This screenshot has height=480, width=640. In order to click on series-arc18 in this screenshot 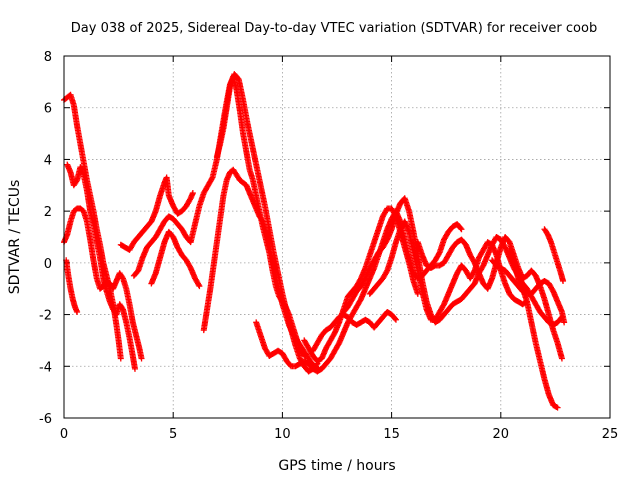, I will do `click(554, 255)`.